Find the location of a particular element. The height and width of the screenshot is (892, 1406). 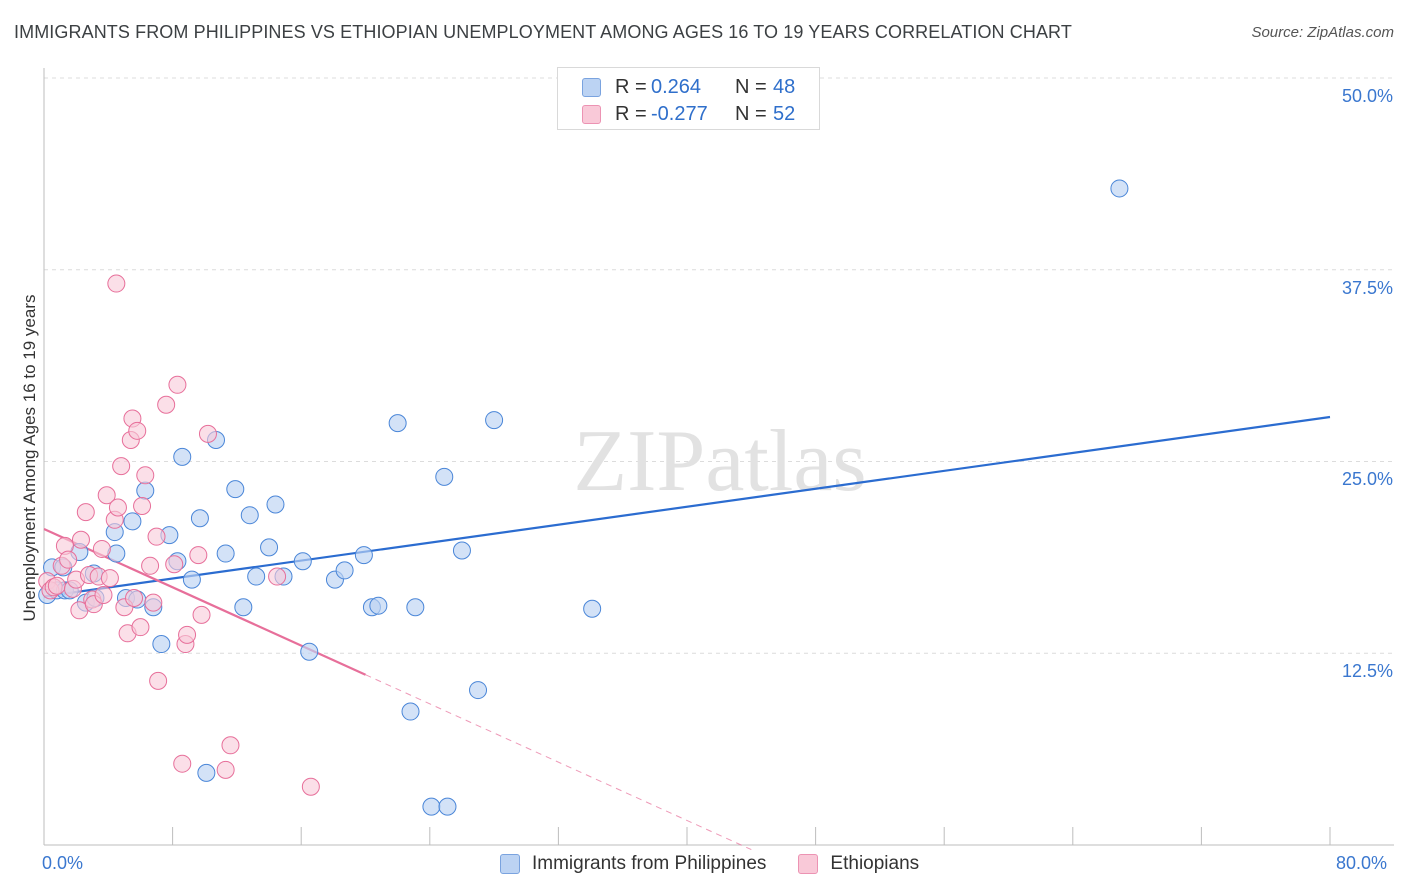

legend-item-ethiopians: Ethiopians is located at coordinates (858, 864).